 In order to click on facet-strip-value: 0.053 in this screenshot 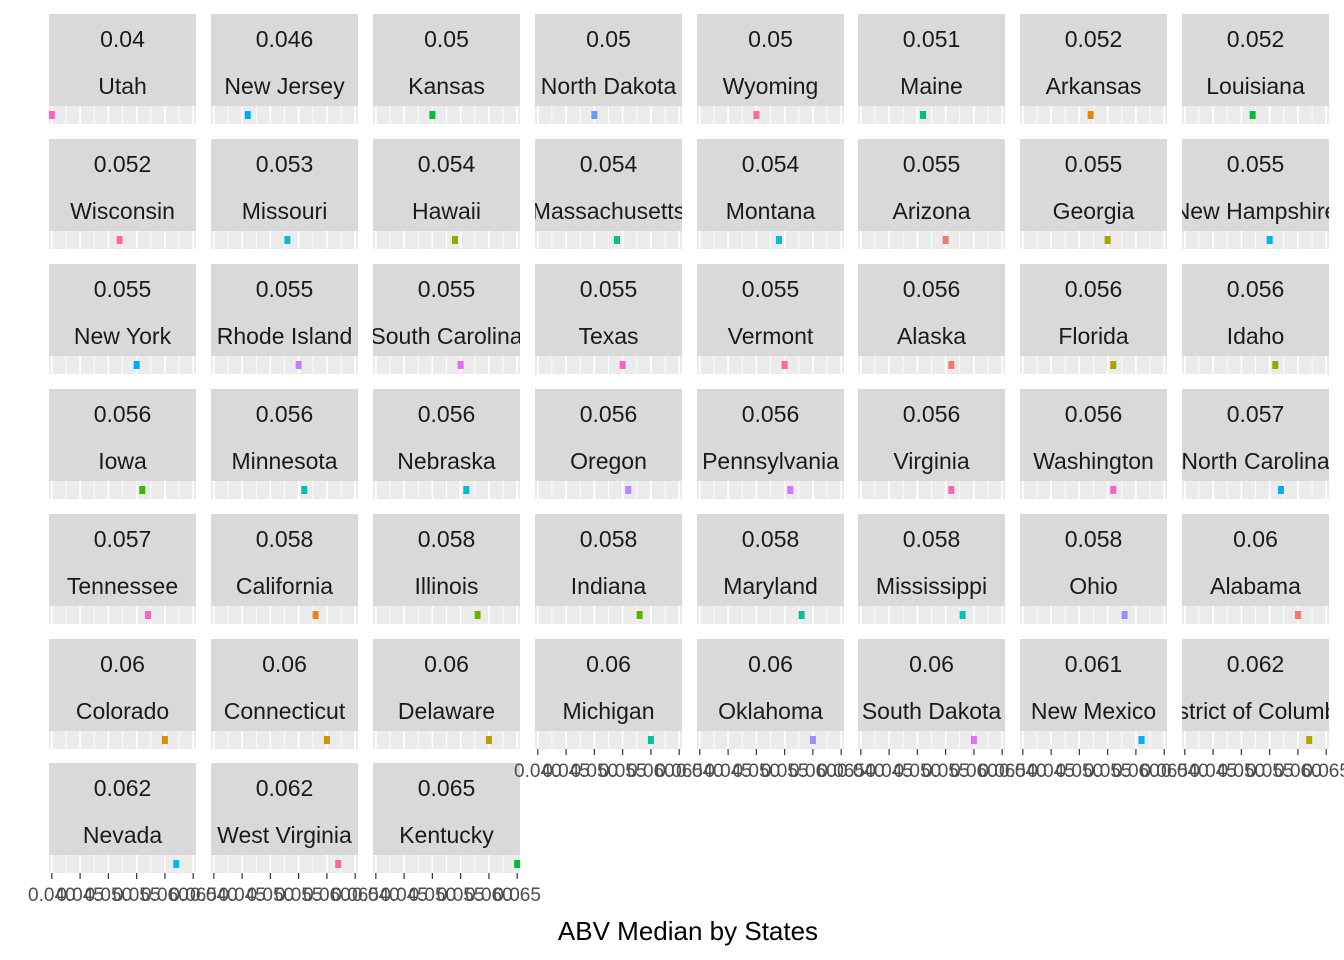, I will do `click(285, 164)`.